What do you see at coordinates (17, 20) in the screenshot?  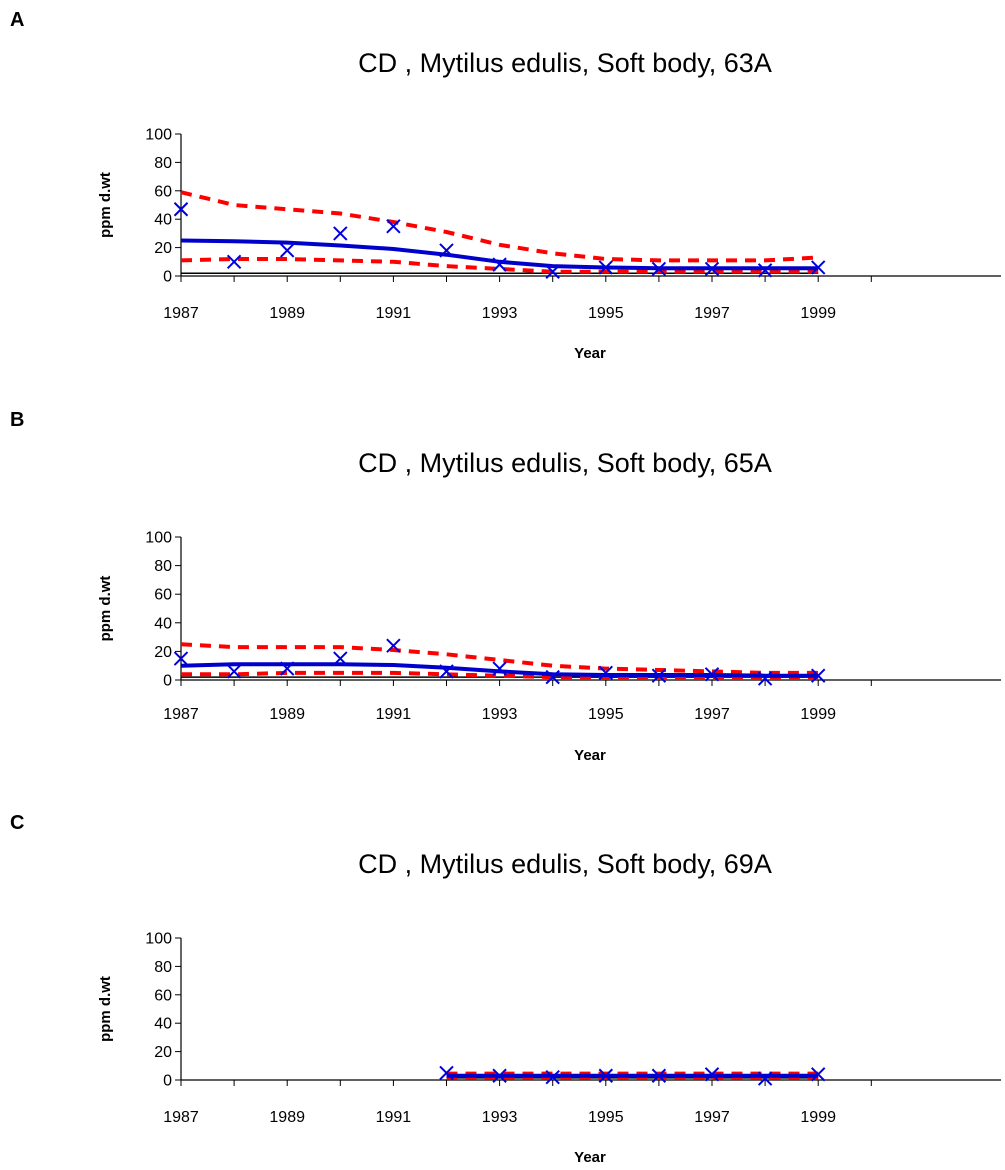 I see `panel-letter: A` at bounding box center [17, 20].